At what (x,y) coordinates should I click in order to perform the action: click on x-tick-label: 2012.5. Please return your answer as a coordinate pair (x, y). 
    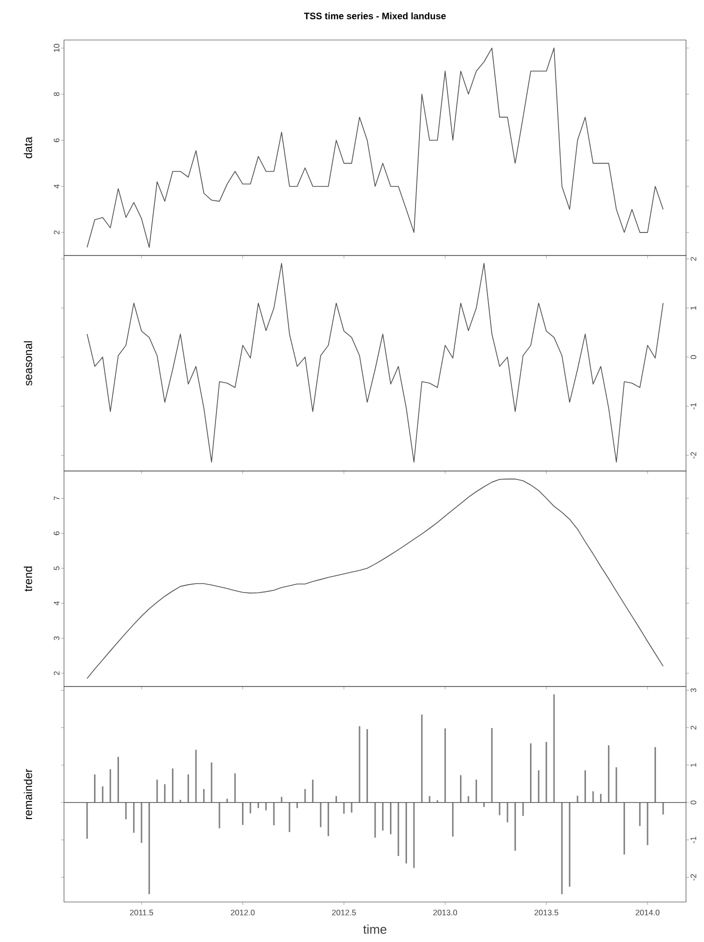
    Looking at the image, I should click on (344, 913).